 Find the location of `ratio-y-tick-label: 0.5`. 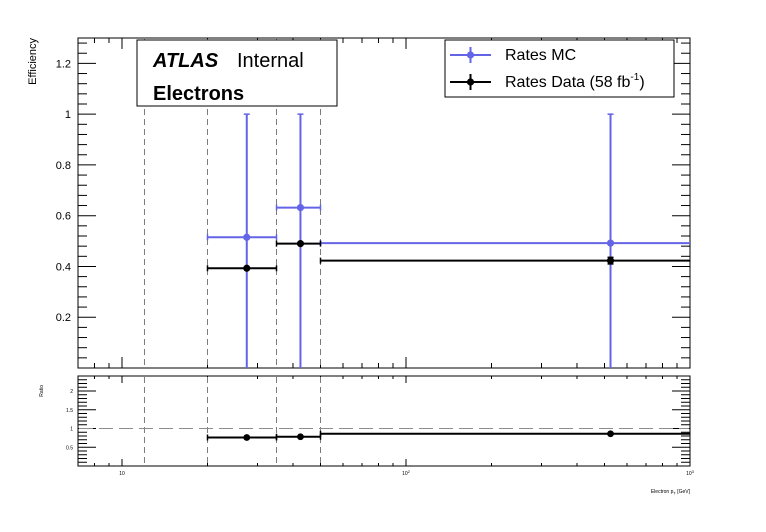

ratio-y-tick-label: 0.5 is located at coordinates (69, 448).